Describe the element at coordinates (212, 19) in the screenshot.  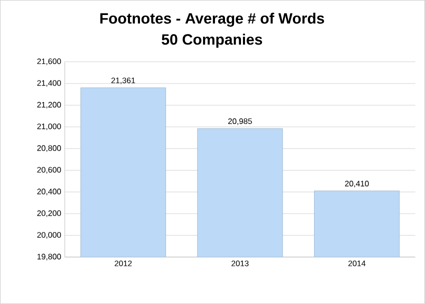
I see `chart-title: Footnotes - Average # of Words` at that location.